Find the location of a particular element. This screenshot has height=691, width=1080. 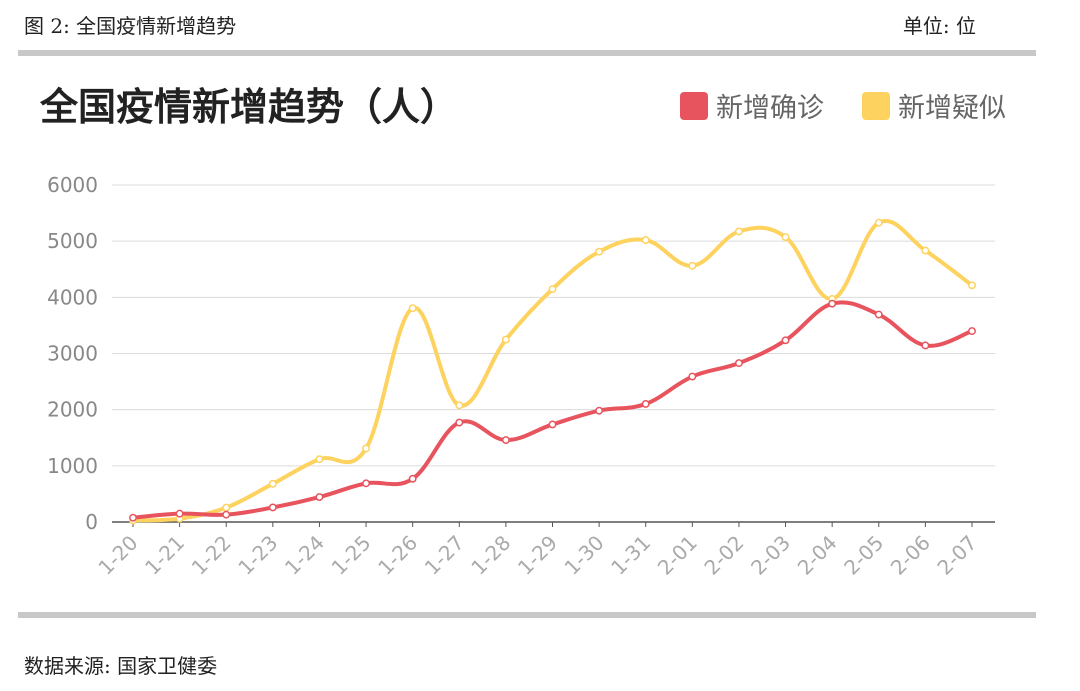

figure-caption: 图 2: 全国疫情新增趋势 is located at coordinates (130, 26).